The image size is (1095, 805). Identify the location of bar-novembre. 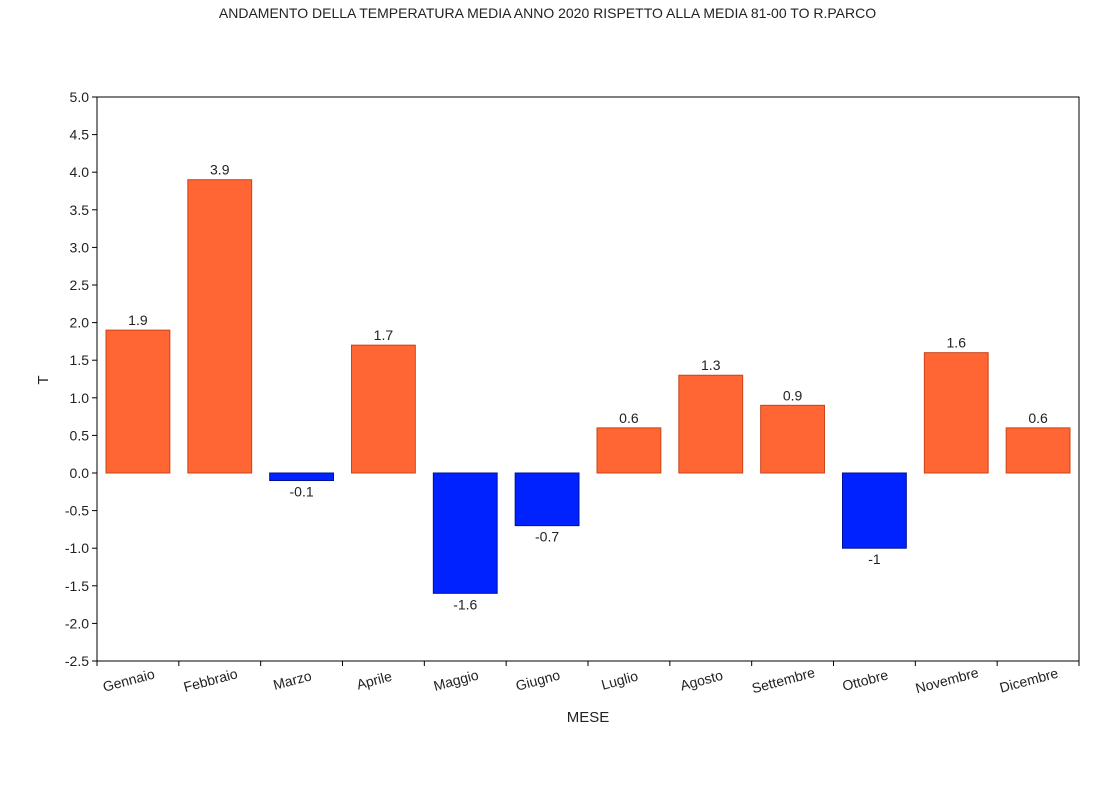
(956, 413).